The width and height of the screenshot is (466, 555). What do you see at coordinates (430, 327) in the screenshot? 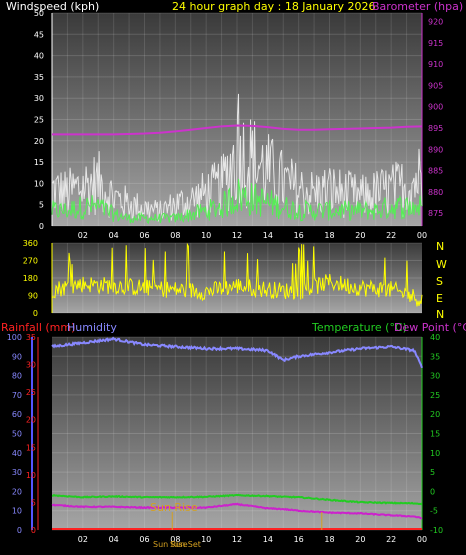
I see `dewpoint-axis-label: Dew Point (°C)` at bounding box center [430, 327].